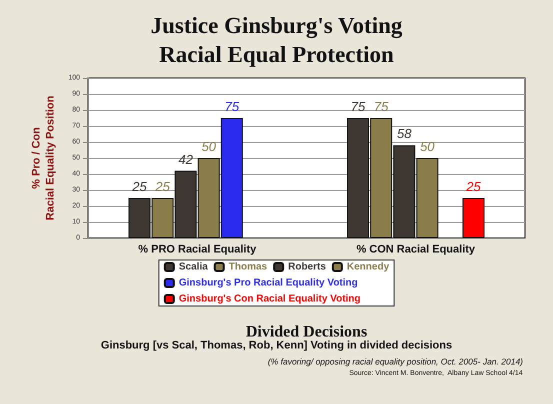  What do you see at coordinates (307, 332) in the screenshot?
I see `x-axis-title: Divided Decisions` at bounding box center [307, 332].